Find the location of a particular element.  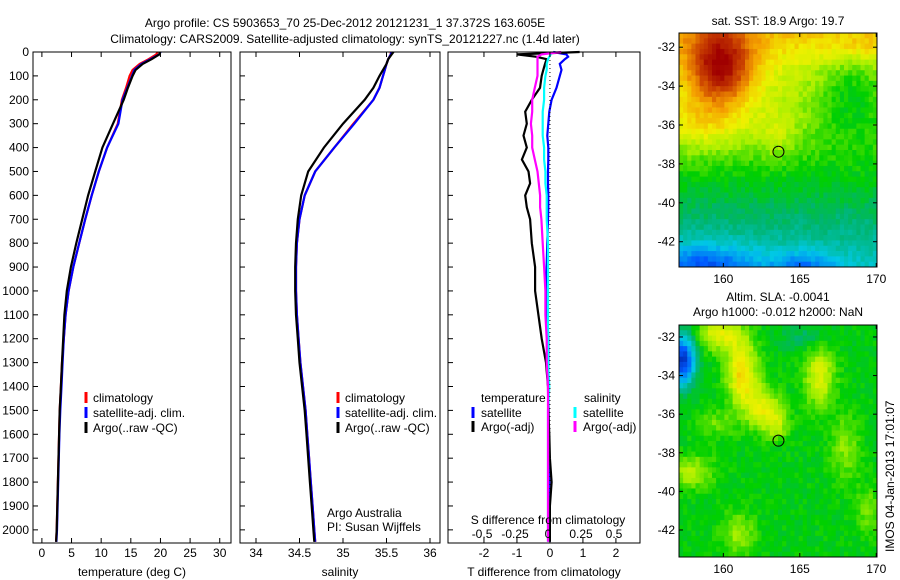

y-tick-label: 1500 is located at coordinates (15, 410).